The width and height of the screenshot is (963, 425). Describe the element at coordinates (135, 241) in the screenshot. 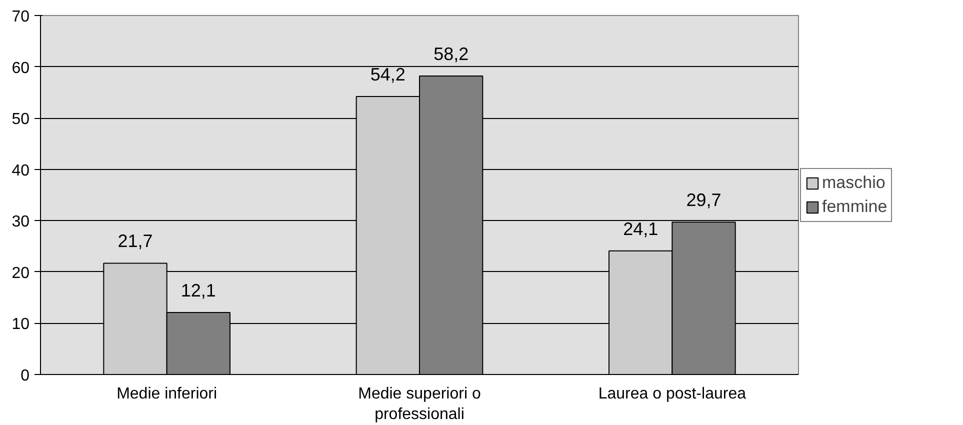

I see `data-label: 21,7` at that location.